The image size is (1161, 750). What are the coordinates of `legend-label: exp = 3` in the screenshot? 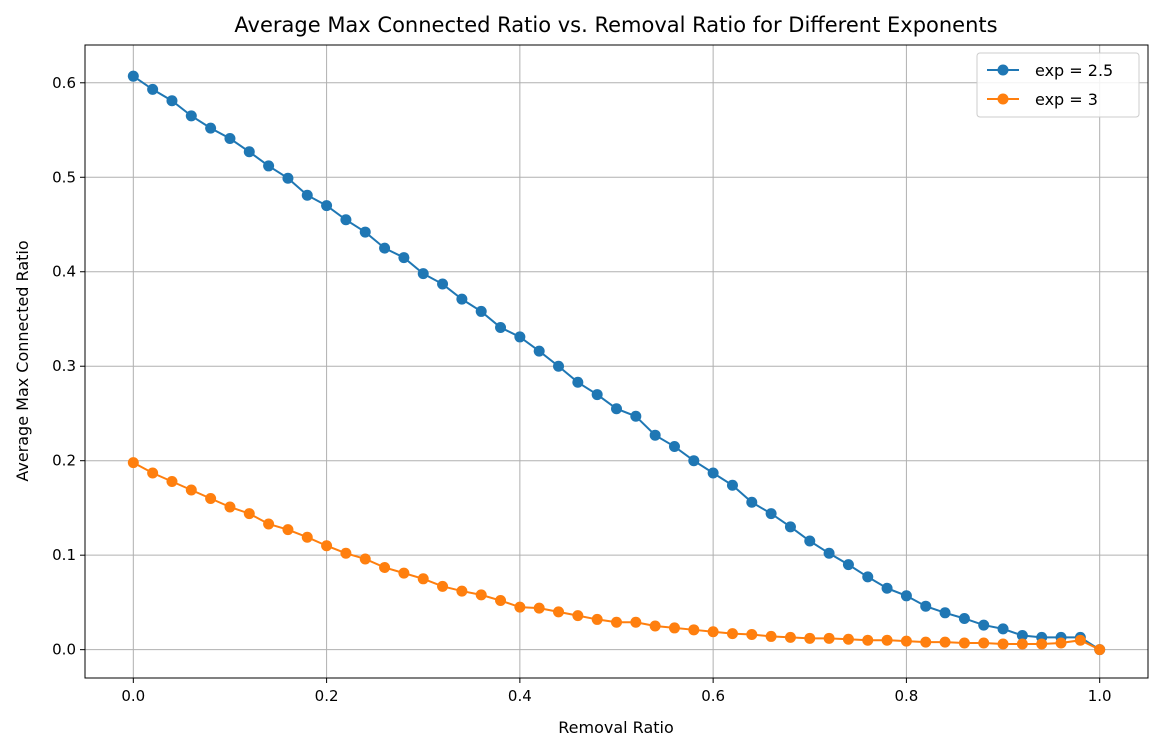 It's located at (1066, 99).